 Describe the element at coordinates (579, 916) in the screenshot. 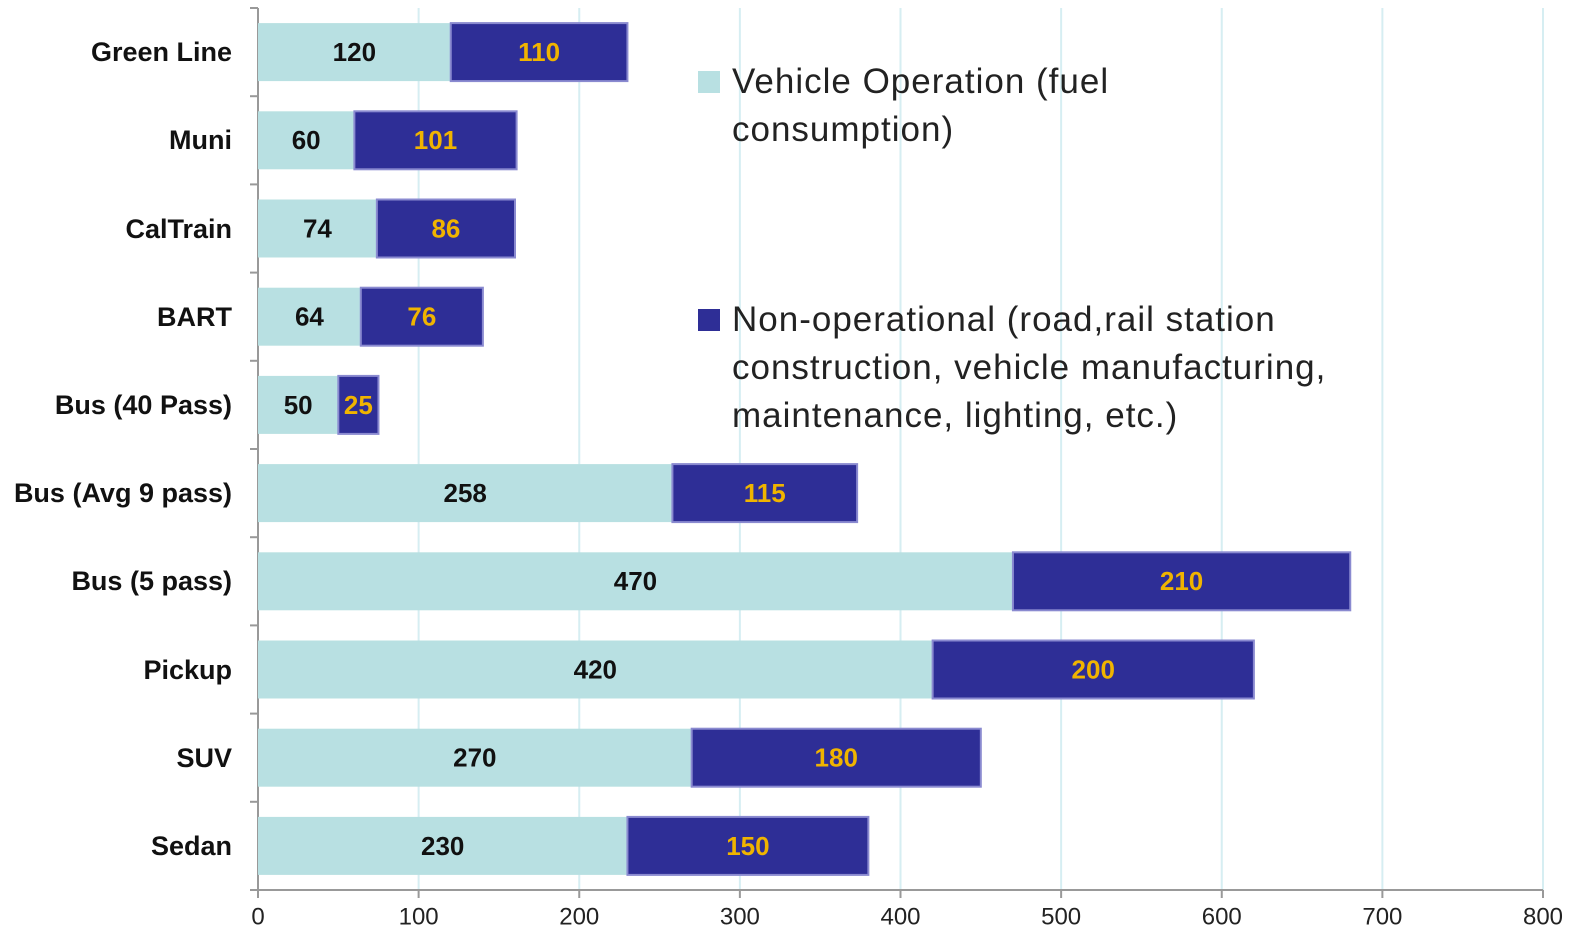

I see `x-tick-label: 200` at that location.